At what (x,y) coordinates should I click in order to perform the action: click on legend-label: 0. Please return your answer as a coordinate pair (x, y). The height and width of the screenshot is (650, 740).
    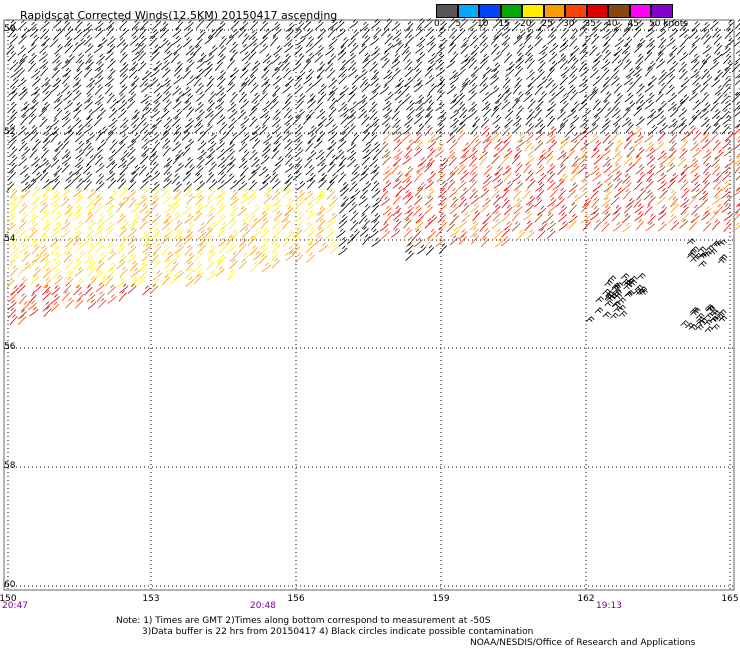
    Looking at the image, I should click on (437, 24).